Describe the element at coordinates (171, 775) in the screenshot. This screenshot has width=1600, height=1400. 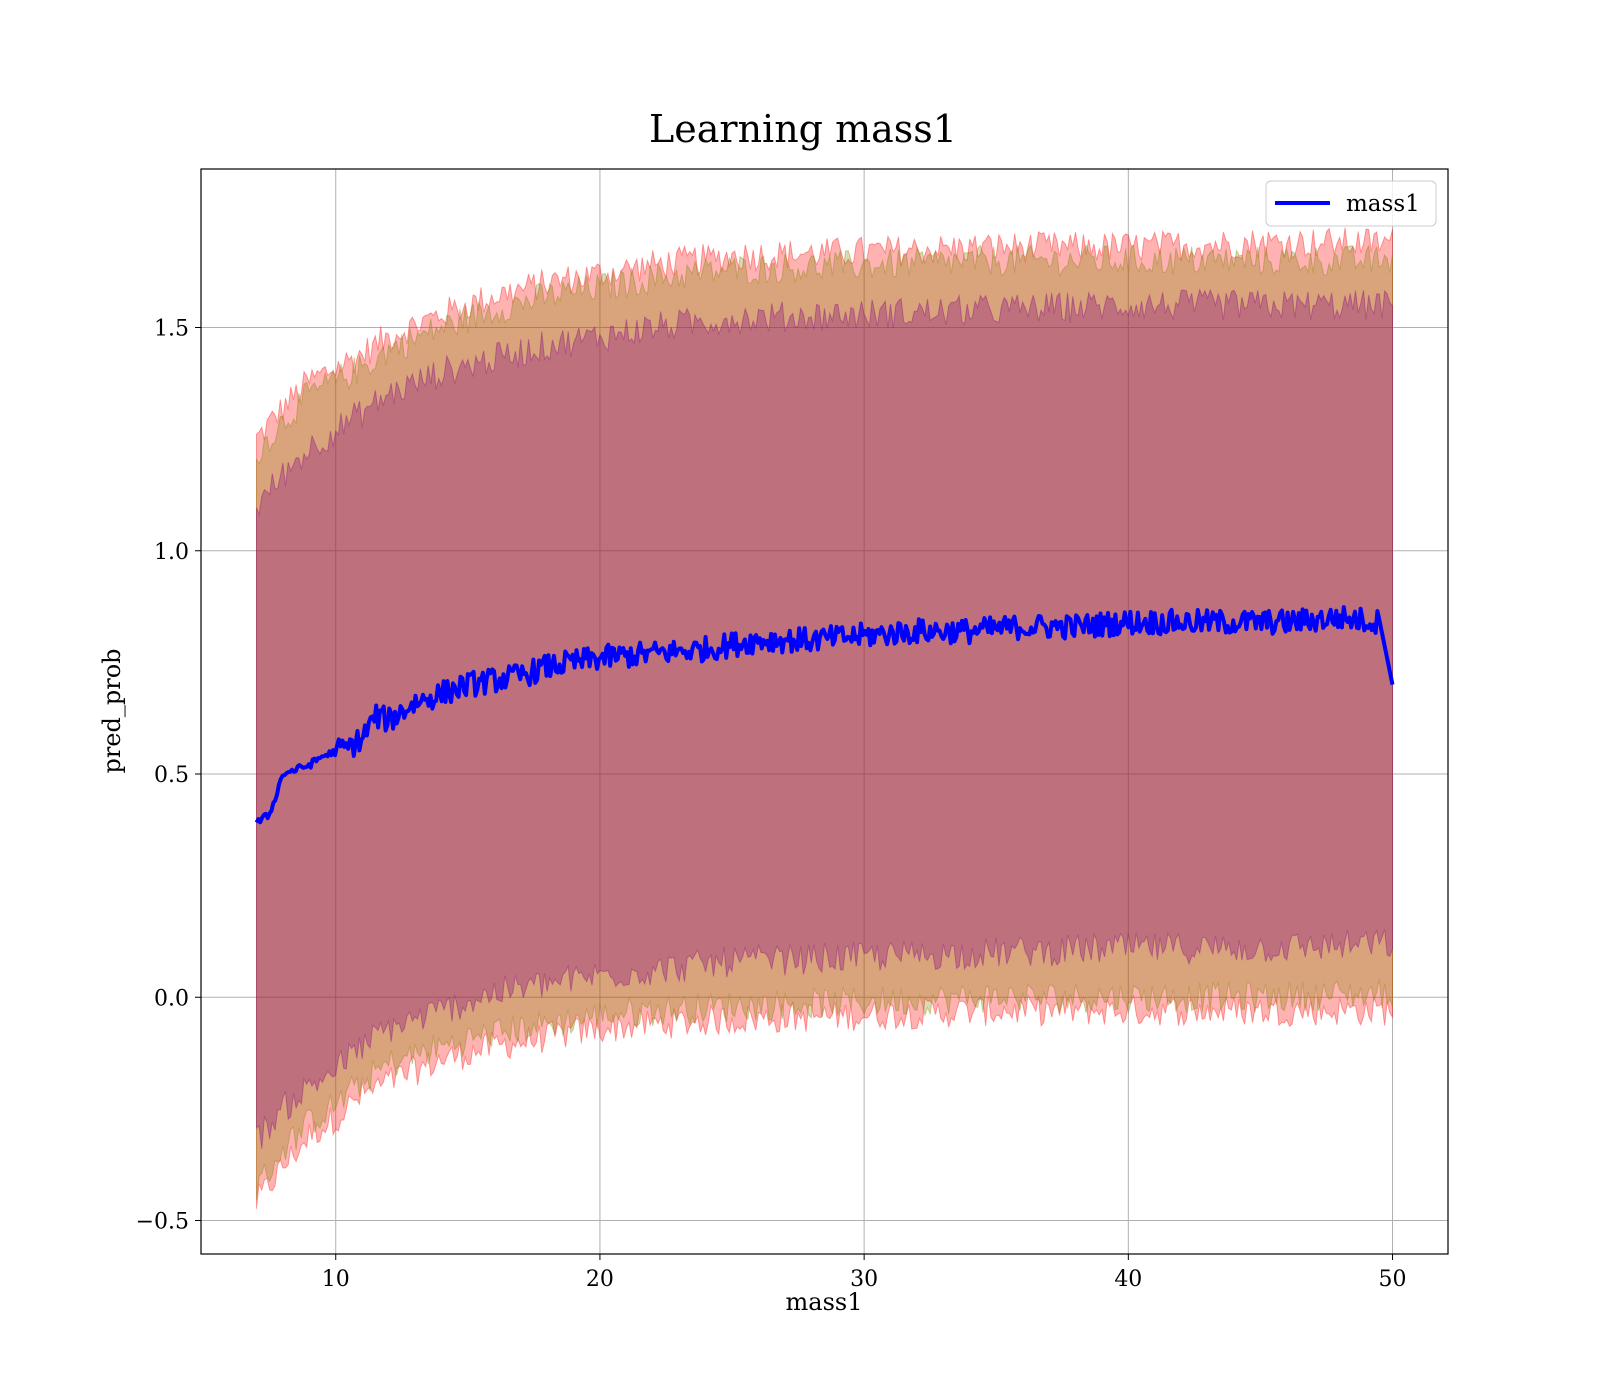
I see `y-tick-label: 0.5` at that location.